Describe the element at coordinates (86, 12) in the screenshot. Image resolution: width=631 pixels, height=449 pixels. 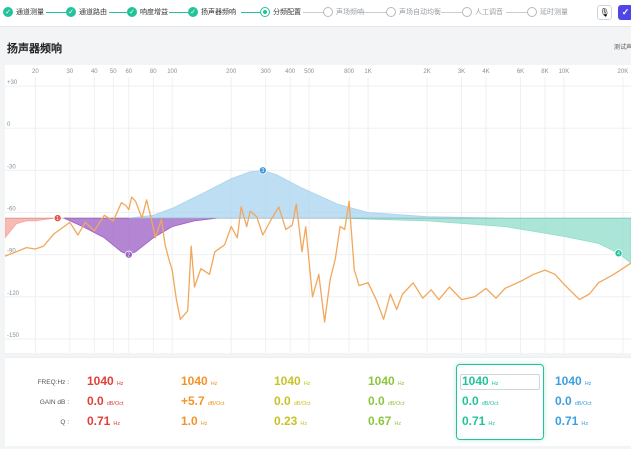
I see `step-channel-routing: ✓ 通道路由` at that location.